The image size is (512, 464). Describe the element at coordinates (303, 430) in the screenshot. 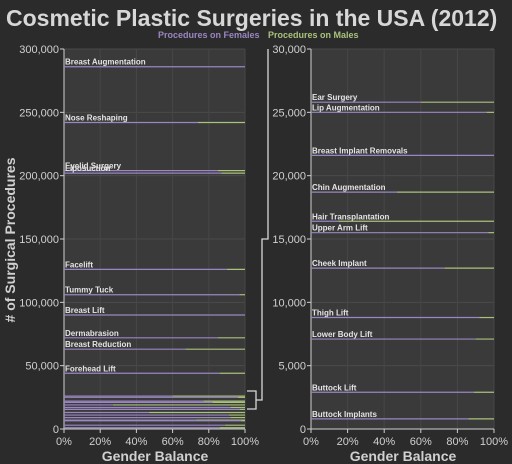

I see `right-y-tick-label: 0` at that location.